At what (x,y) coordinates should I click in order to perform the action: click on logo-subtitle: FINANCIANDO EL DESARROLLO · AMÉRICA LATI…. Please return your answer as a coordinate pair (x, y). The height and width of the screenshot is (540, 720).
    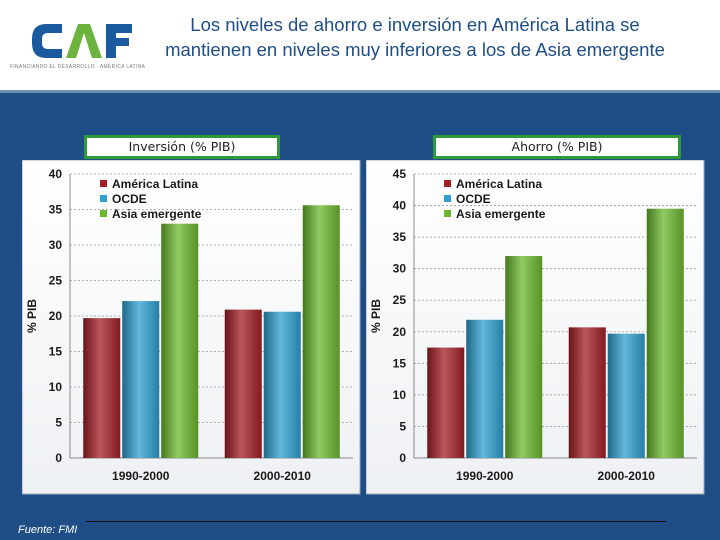
    Looking at the image, I should click on (78, 67).